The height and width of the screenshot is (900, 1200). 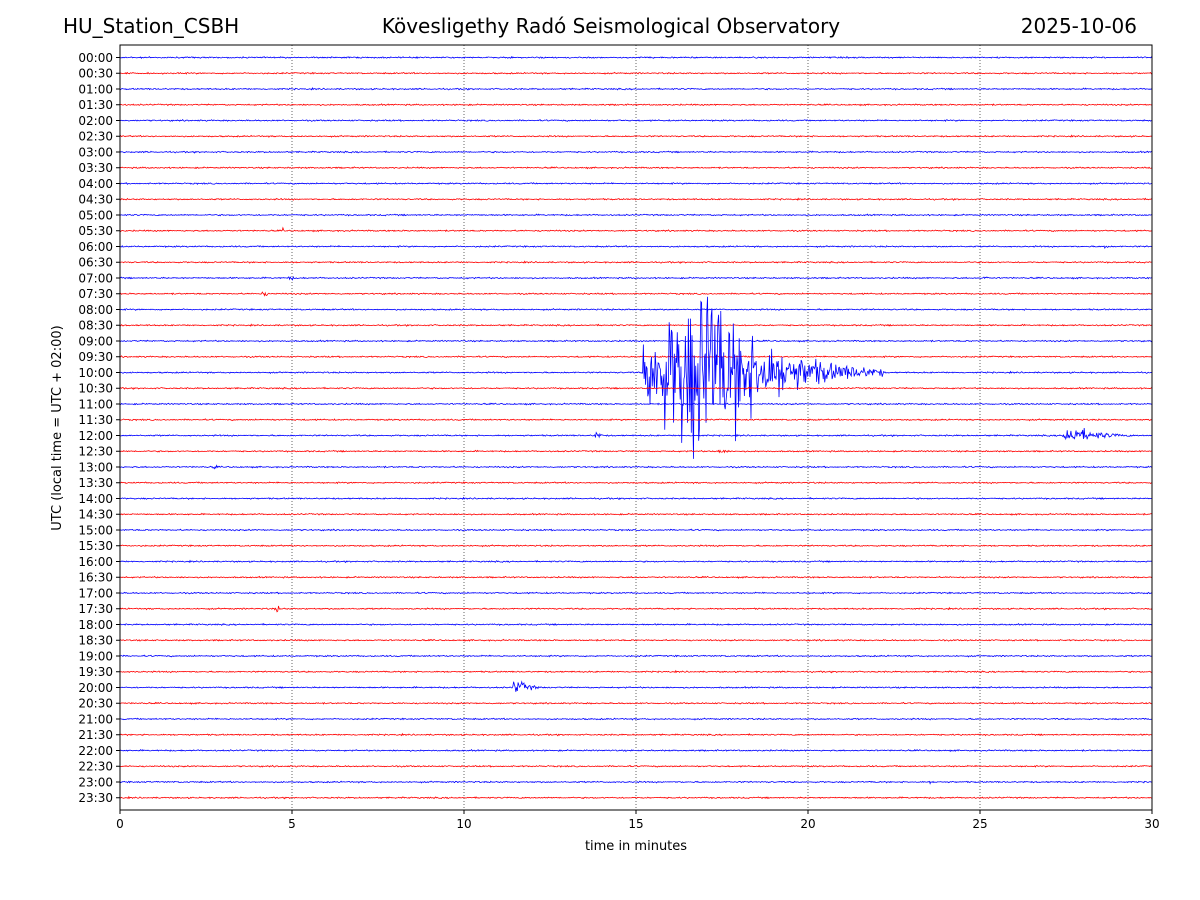 I want to click on y-tick-label-0830: 08:30, so click(x=95, y=326).